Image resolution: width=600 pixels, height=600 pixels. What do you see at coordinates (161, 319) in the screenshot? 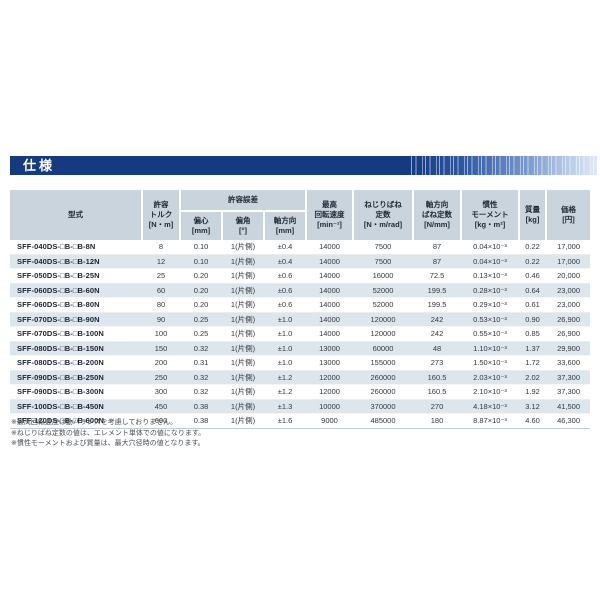
I see `cell-allowable-torque: 90` at bounding box center [161, 319].